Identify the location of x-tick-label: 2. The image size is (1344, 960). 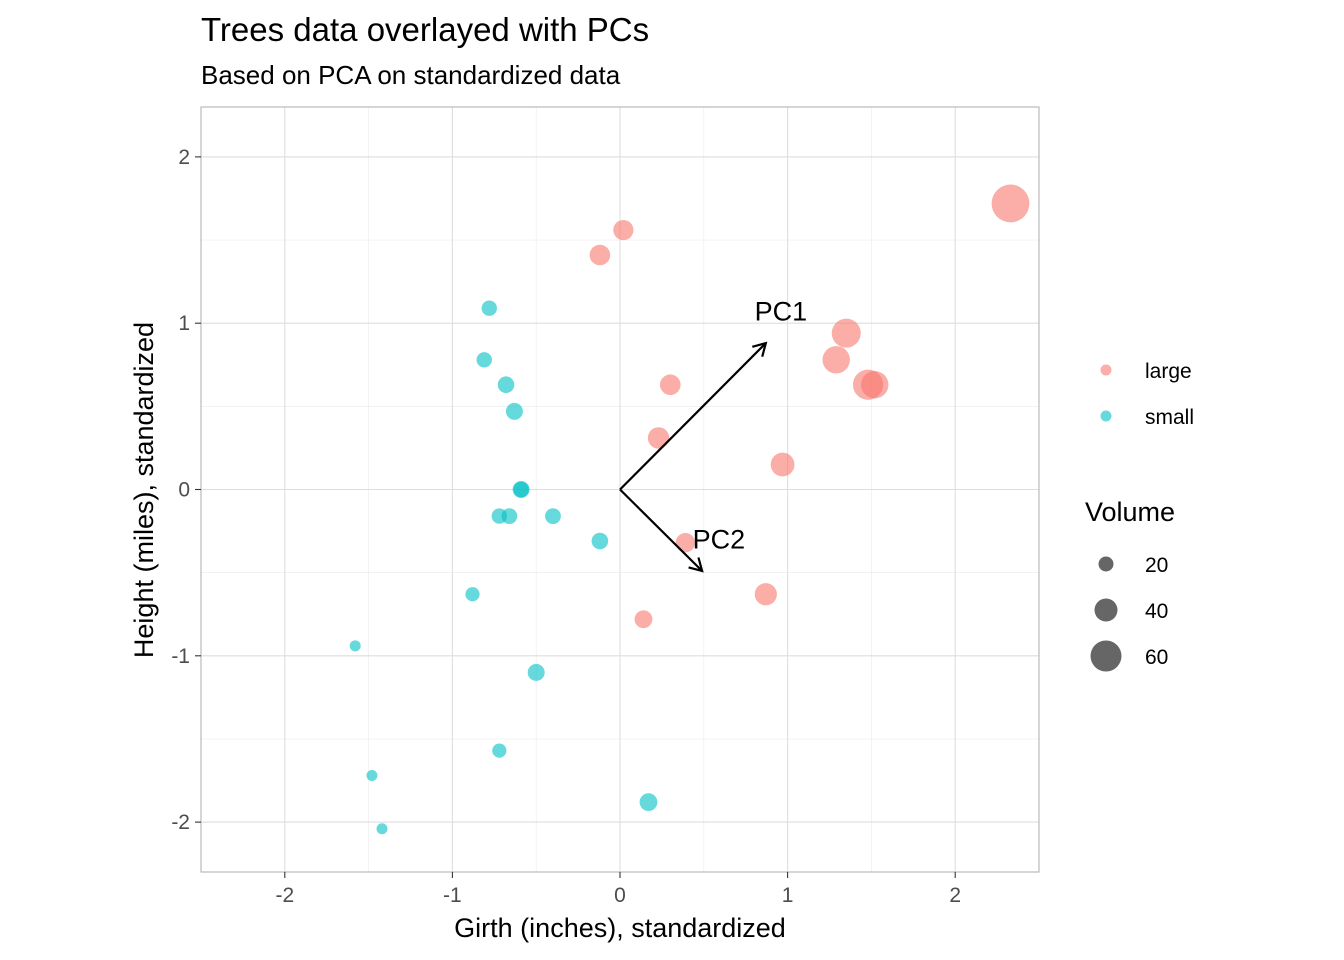
(955, 895).